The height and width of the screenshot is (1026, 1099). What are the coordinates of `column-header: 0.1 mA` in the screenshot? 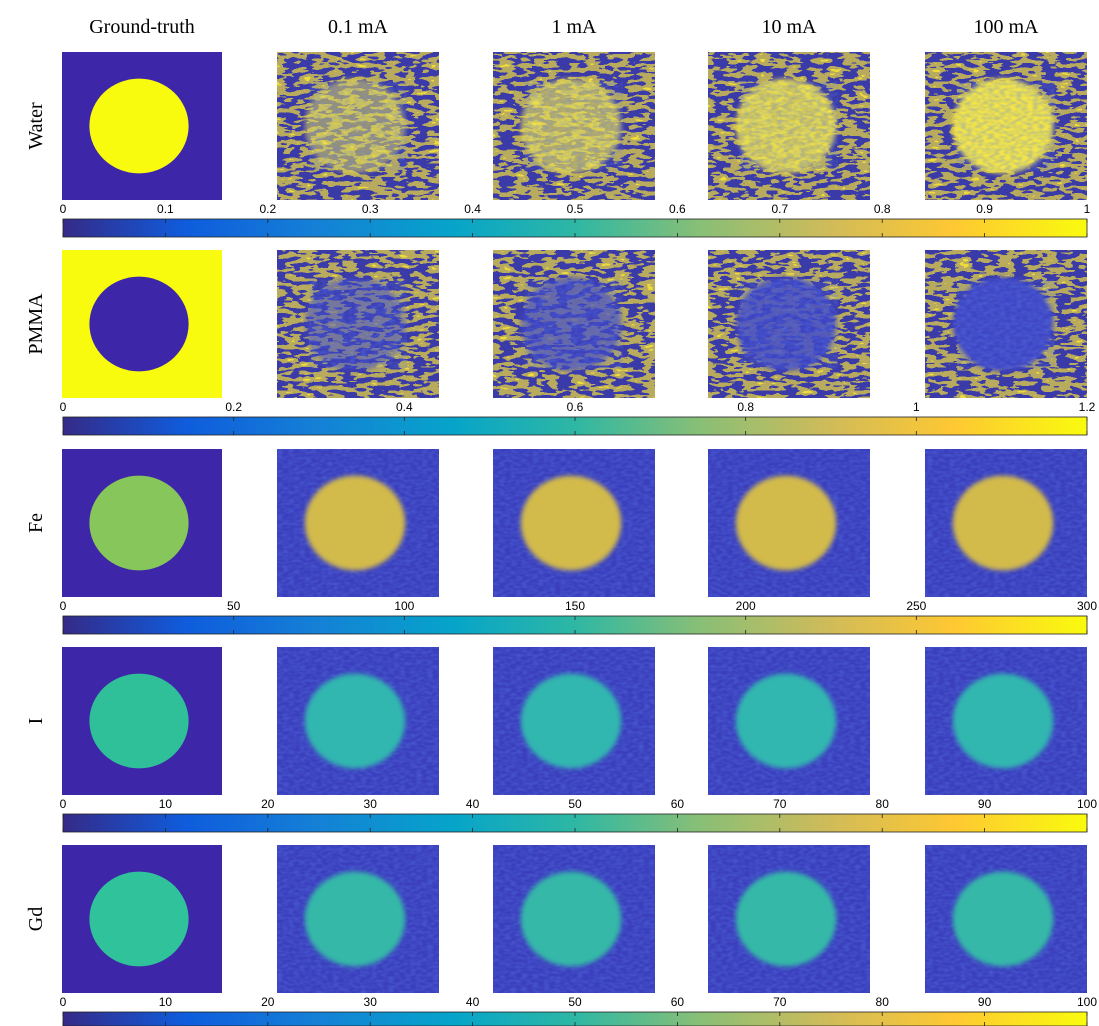 It's located at (358, 27).